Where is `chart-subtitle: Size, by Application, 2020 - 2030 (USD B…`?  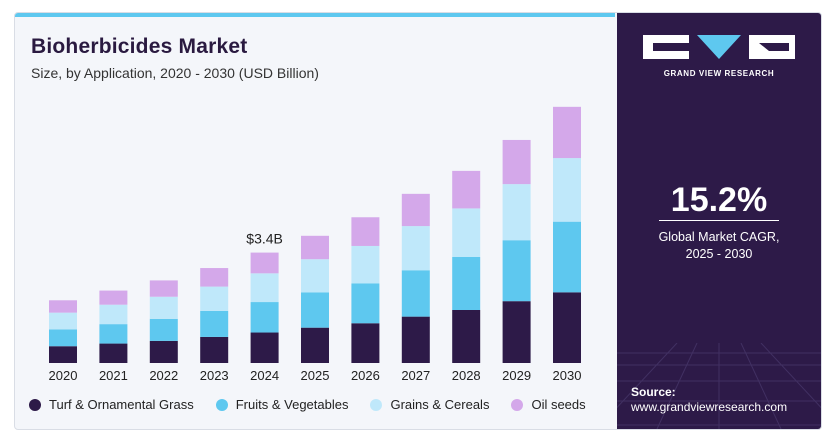 chart-subtitle: Size, by Application, 2020 - 2030 (USD B… is located at coordinates (175, 73).